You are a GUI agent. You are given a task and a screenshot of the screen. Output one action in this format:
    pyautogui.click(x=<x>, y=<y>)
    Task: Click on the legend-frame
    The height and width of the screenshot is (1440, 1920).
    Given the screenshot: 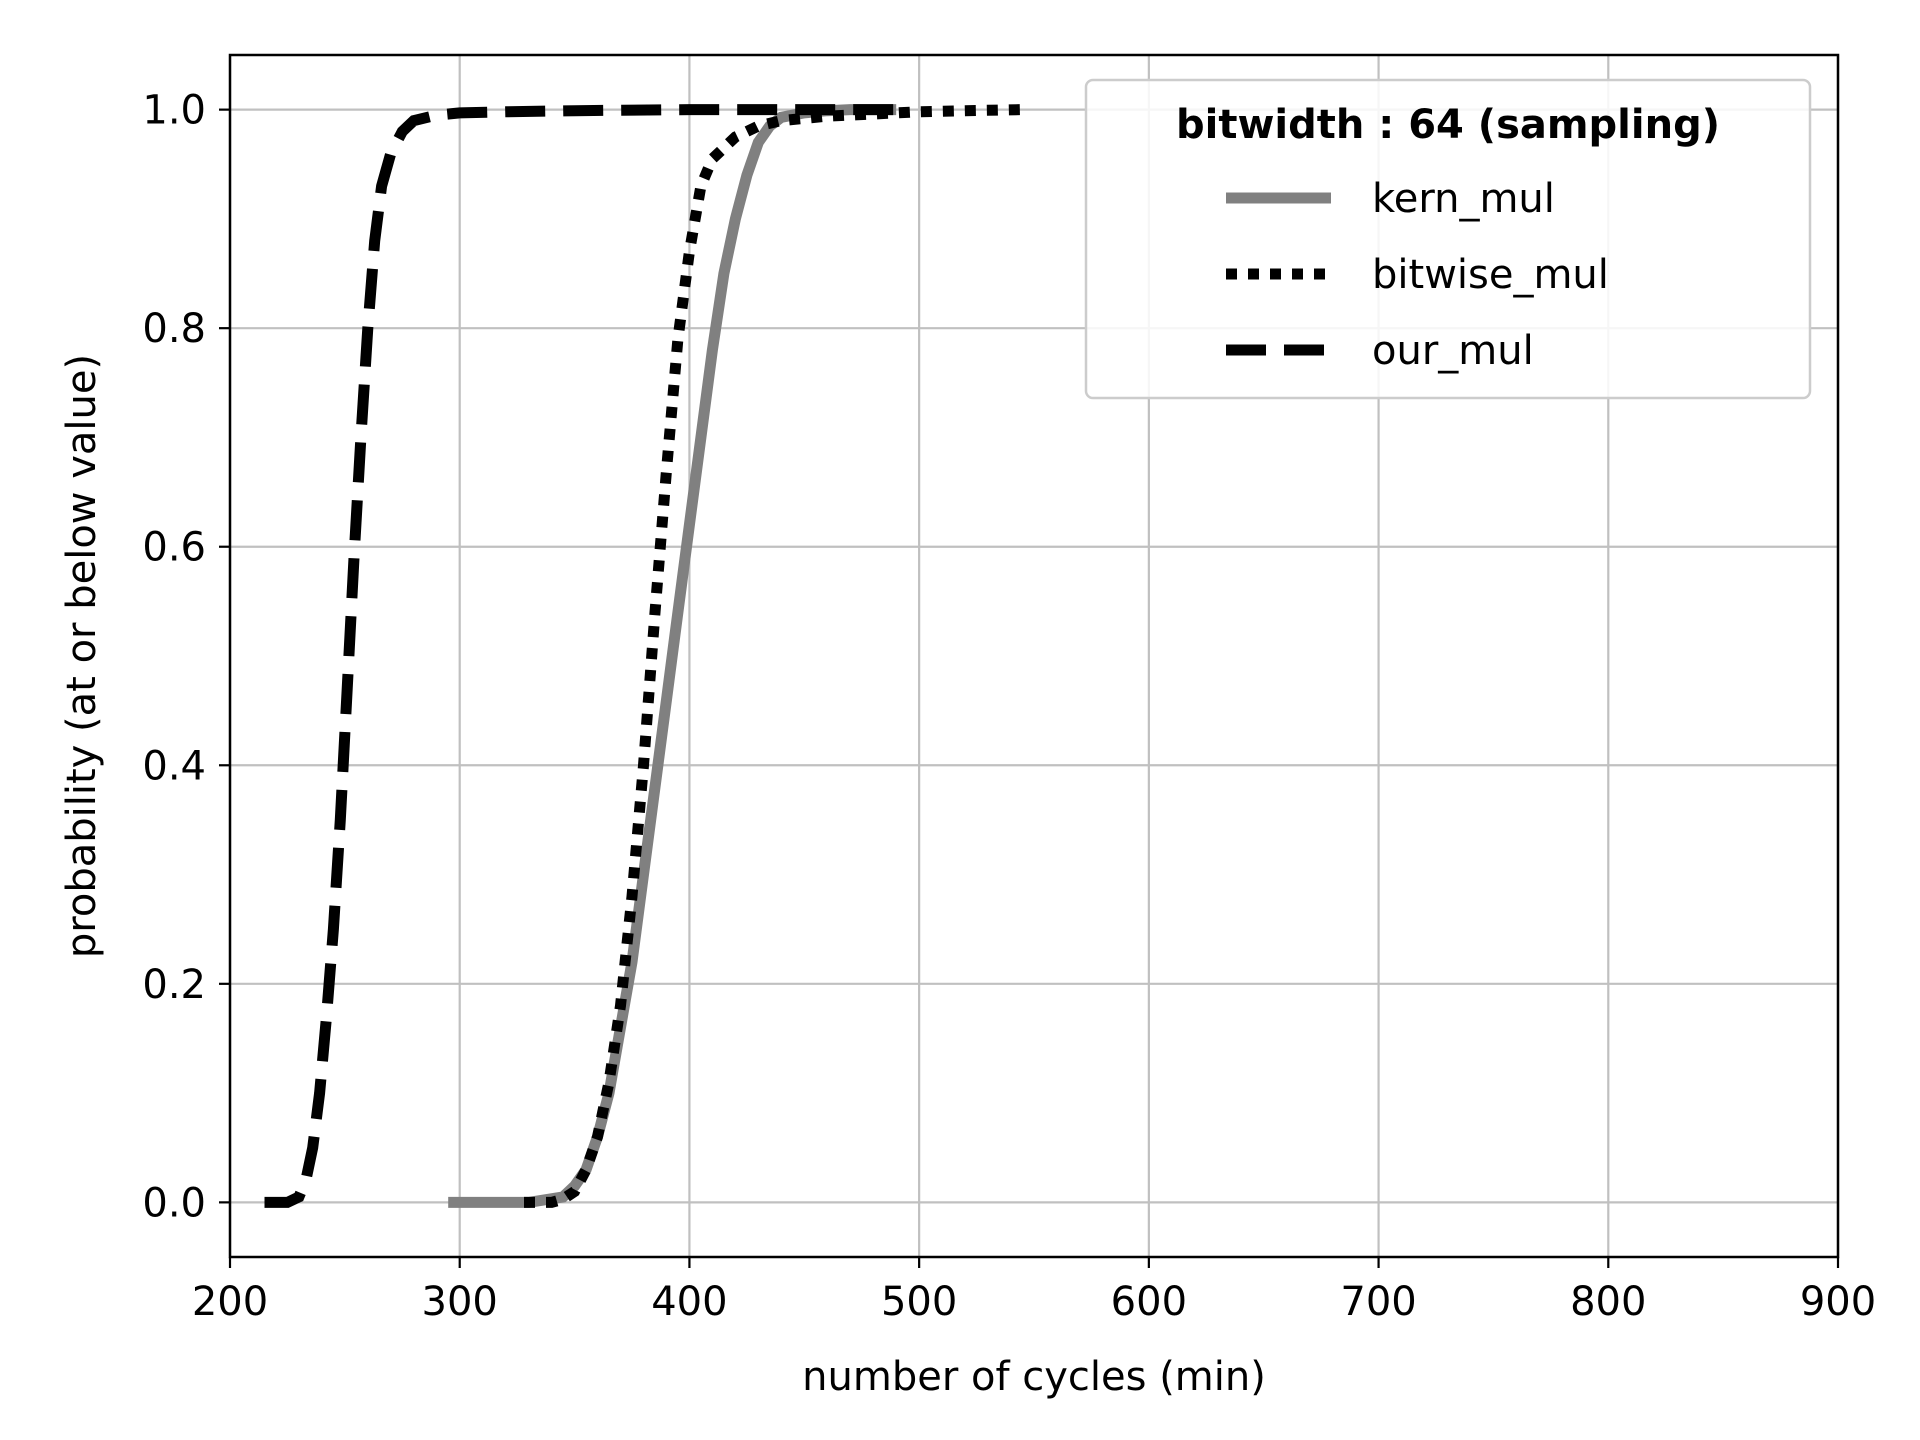 What is the action you would take?
    pyautogui.click(x=1448, y=239)
    